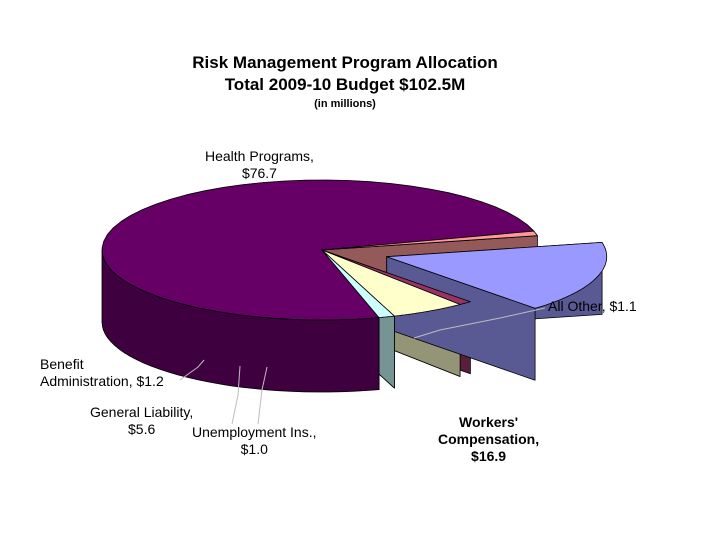  I want to click on label-line: Workers', so click(489, 422).